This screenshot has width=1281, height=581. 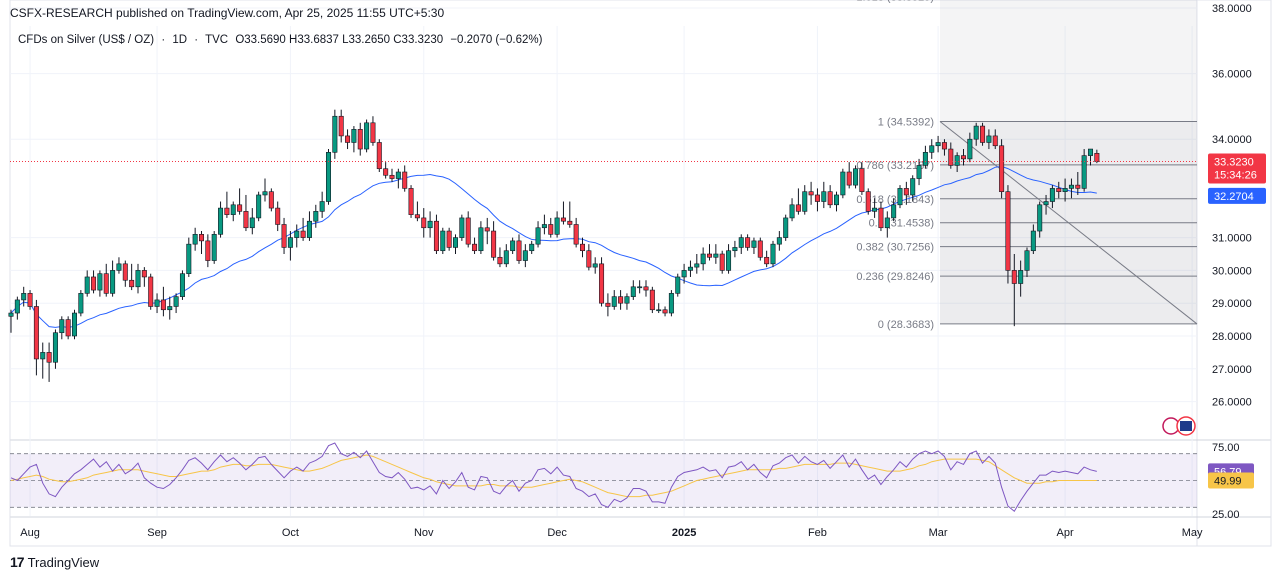 What do you see at coordinates (906, 123) in the screenshot?
I see `fib-level-label: 1 (34.5392)` at bounding box center [906, 123].